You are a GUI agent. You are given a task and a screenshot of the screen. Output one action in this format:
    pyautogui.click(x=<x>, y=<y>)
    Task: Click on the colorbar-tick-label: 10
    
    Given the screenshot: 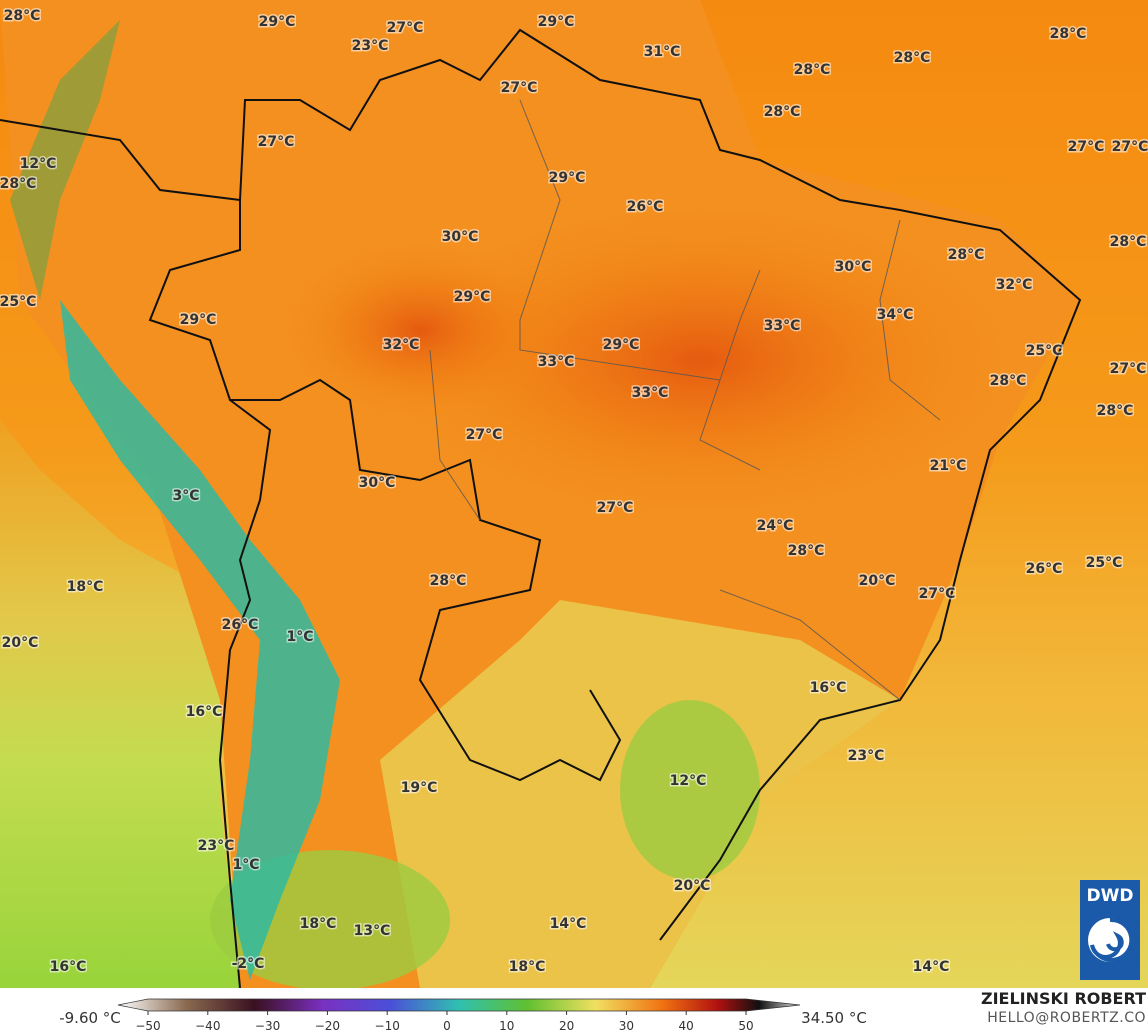 What is the action you would take?
    pyautogui.click(x=506, y=1026)
    